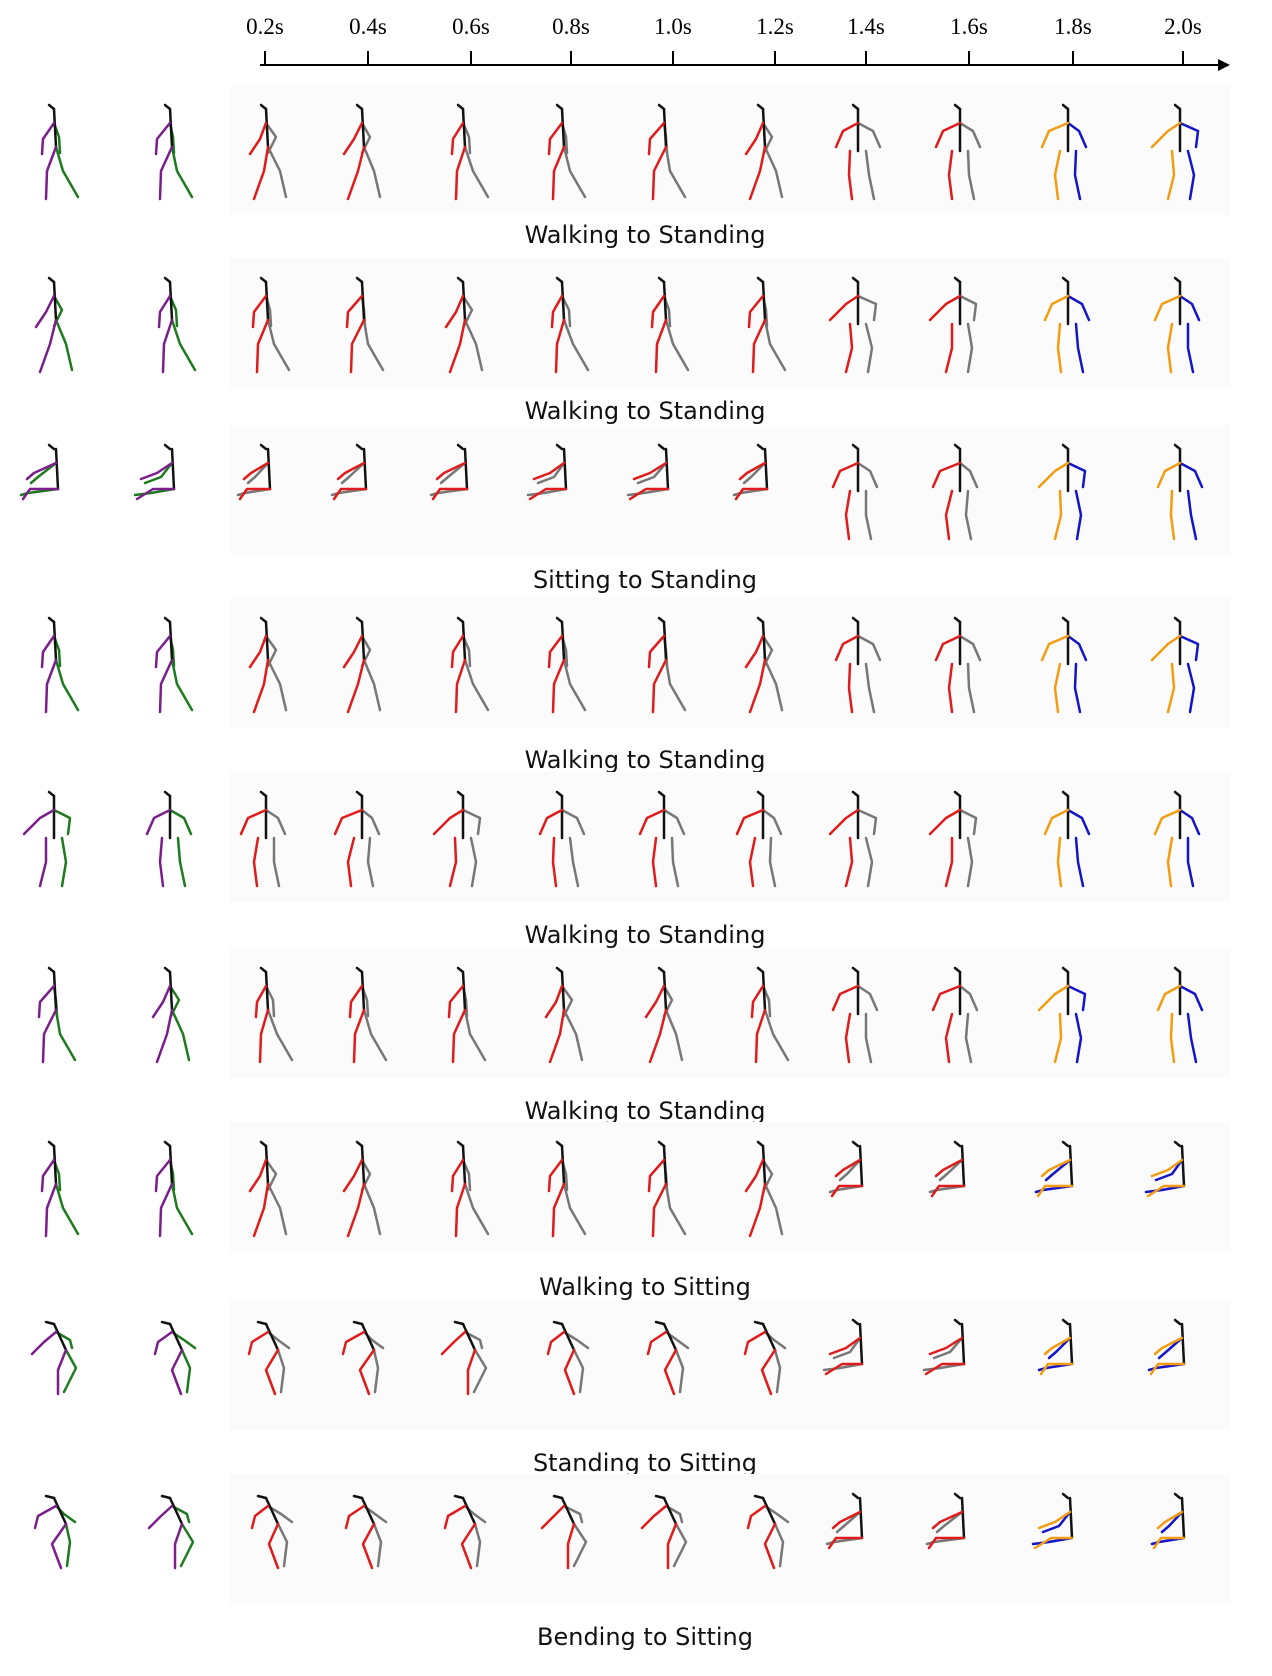  Describe the element at coordinates (1073, 26) in the screenshot. I see `tick-label: 1.8s` at that location.